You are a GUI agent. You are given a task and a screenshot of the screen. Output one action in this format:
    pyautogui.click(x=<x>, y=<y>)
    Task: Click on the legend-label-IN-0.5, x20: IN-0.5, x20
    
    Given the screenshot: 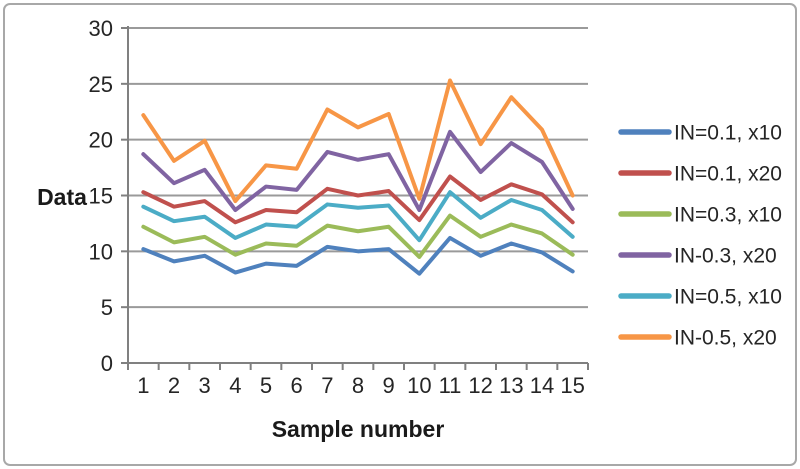 What is the action you would take?
    pyautogui.click(x=725, y=338)
    